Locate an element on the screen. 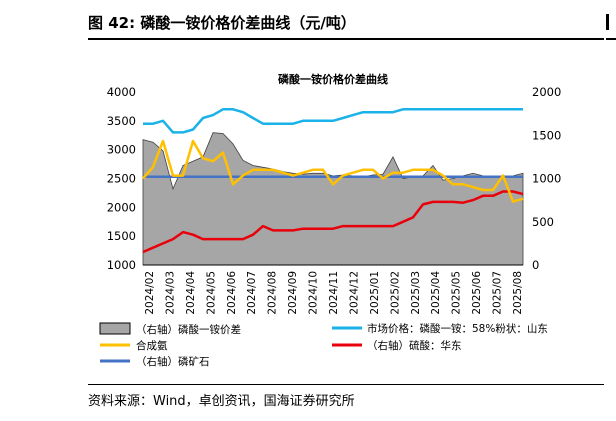 This screenshot has width=616, height=421. right-y-tick-label: 0 is located at coordinates (535, 265).